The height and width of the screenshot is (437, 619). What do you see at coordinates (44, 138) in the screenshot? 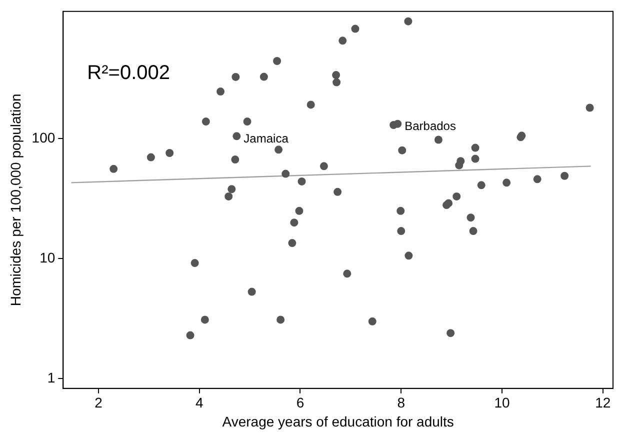
I see `y-tick-label: 100` at bounding box center [44, 138].